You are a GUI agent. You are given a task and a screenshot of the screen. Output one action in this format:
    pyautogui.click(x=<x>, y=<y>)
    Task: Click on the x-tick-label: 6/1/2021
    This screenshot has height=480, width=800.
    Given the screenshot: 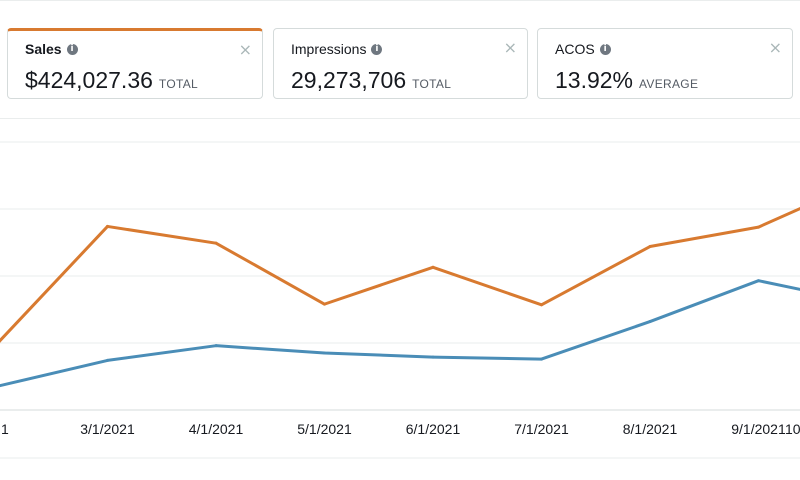 What is the action you would take?
    pyautogui.click(x=433, y=429)
    